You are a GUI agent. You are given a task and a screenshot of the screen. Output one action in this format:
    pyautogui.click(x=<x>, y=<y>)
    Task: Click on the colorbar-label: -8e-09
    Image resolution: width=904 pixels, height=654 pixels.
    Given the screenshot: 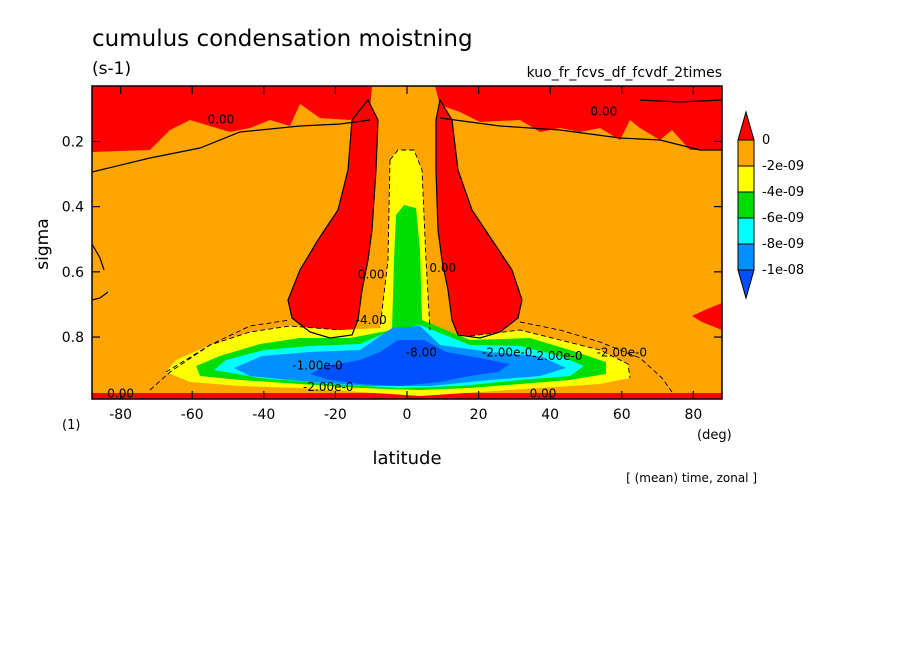 What is the action you would take?
    pyautogui.click(x=783, y=244)
    